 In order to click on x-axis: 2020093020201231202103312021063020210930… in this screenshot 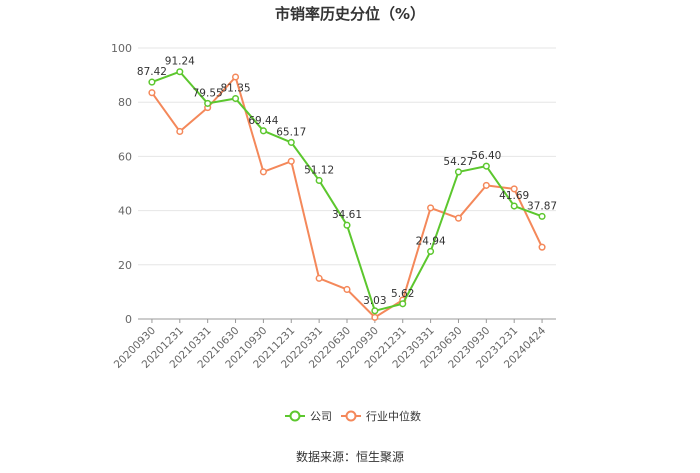, I will do `click(334, 344)`.